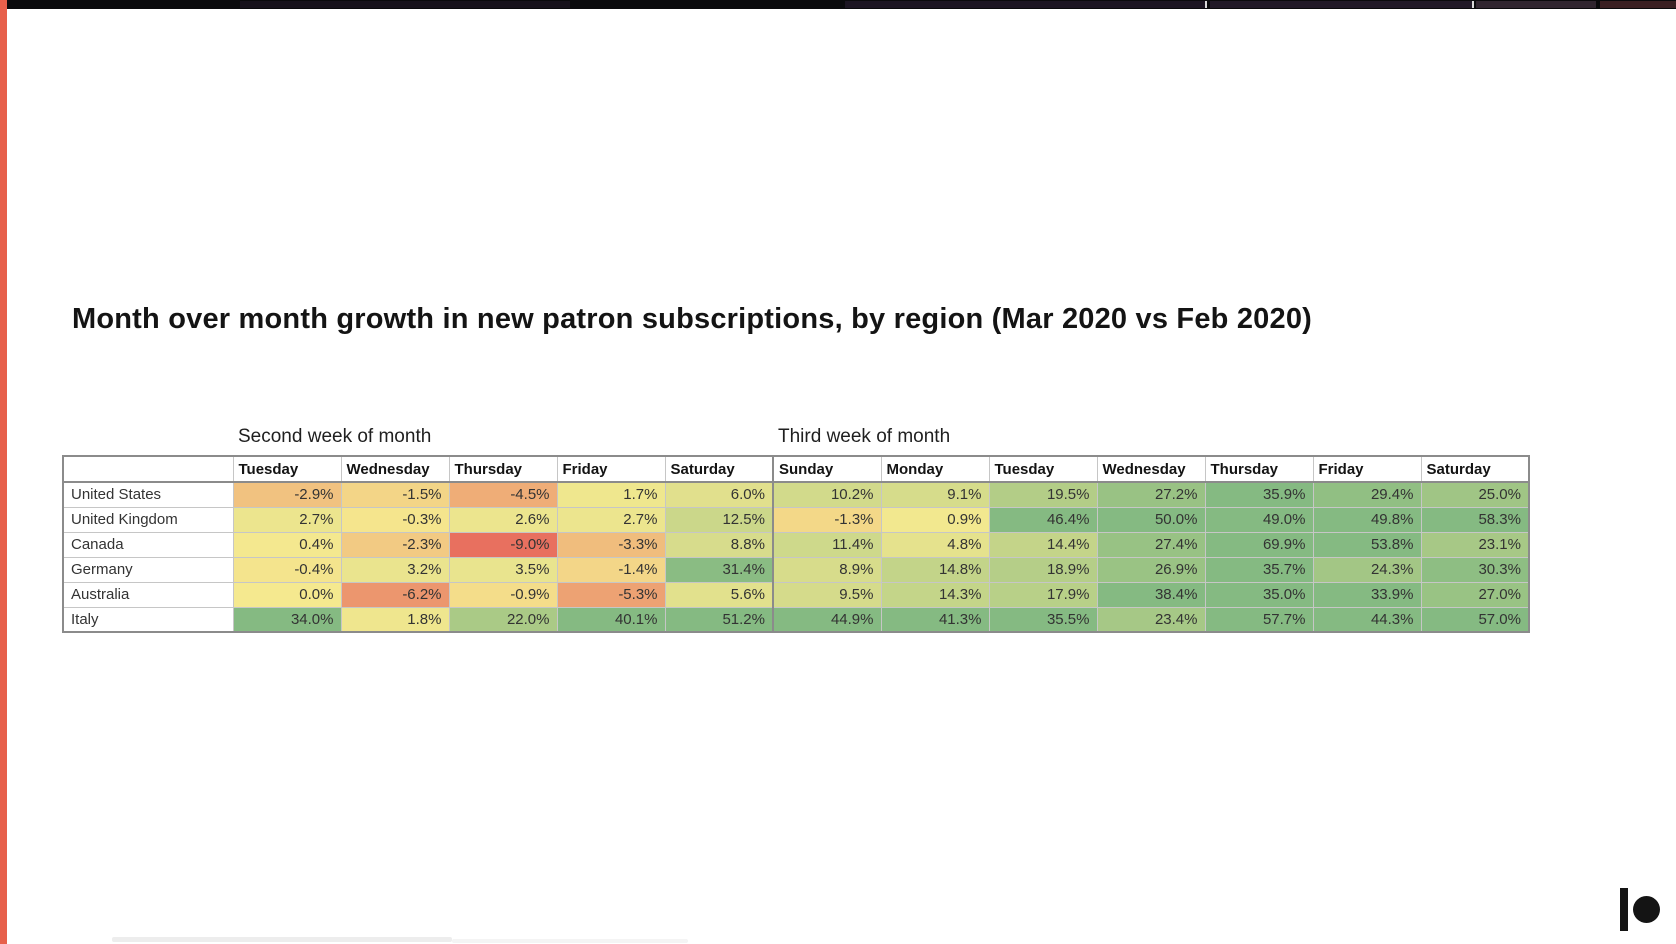 This screenshot has width=1676, height=944. I want to click on day-header: Wednesday, so click(395, 469).